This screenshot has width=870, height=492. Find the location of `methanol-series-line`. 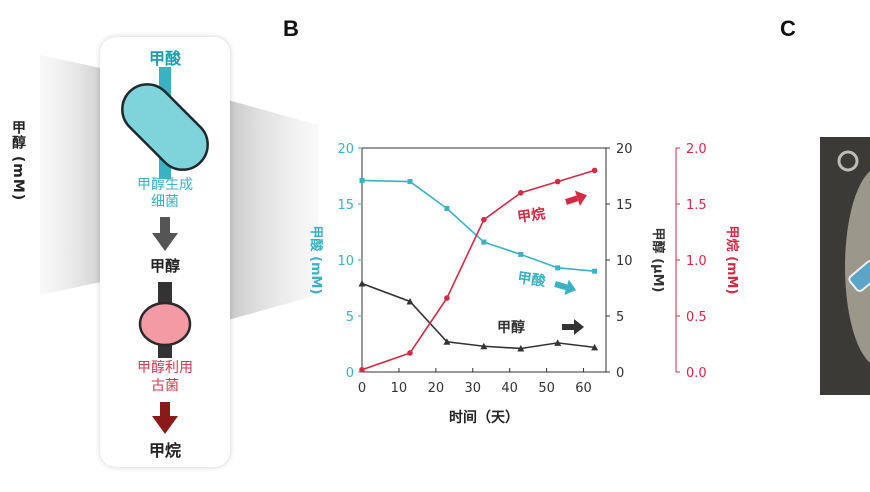

methanol-series-line is located at coordinates (478, 316).